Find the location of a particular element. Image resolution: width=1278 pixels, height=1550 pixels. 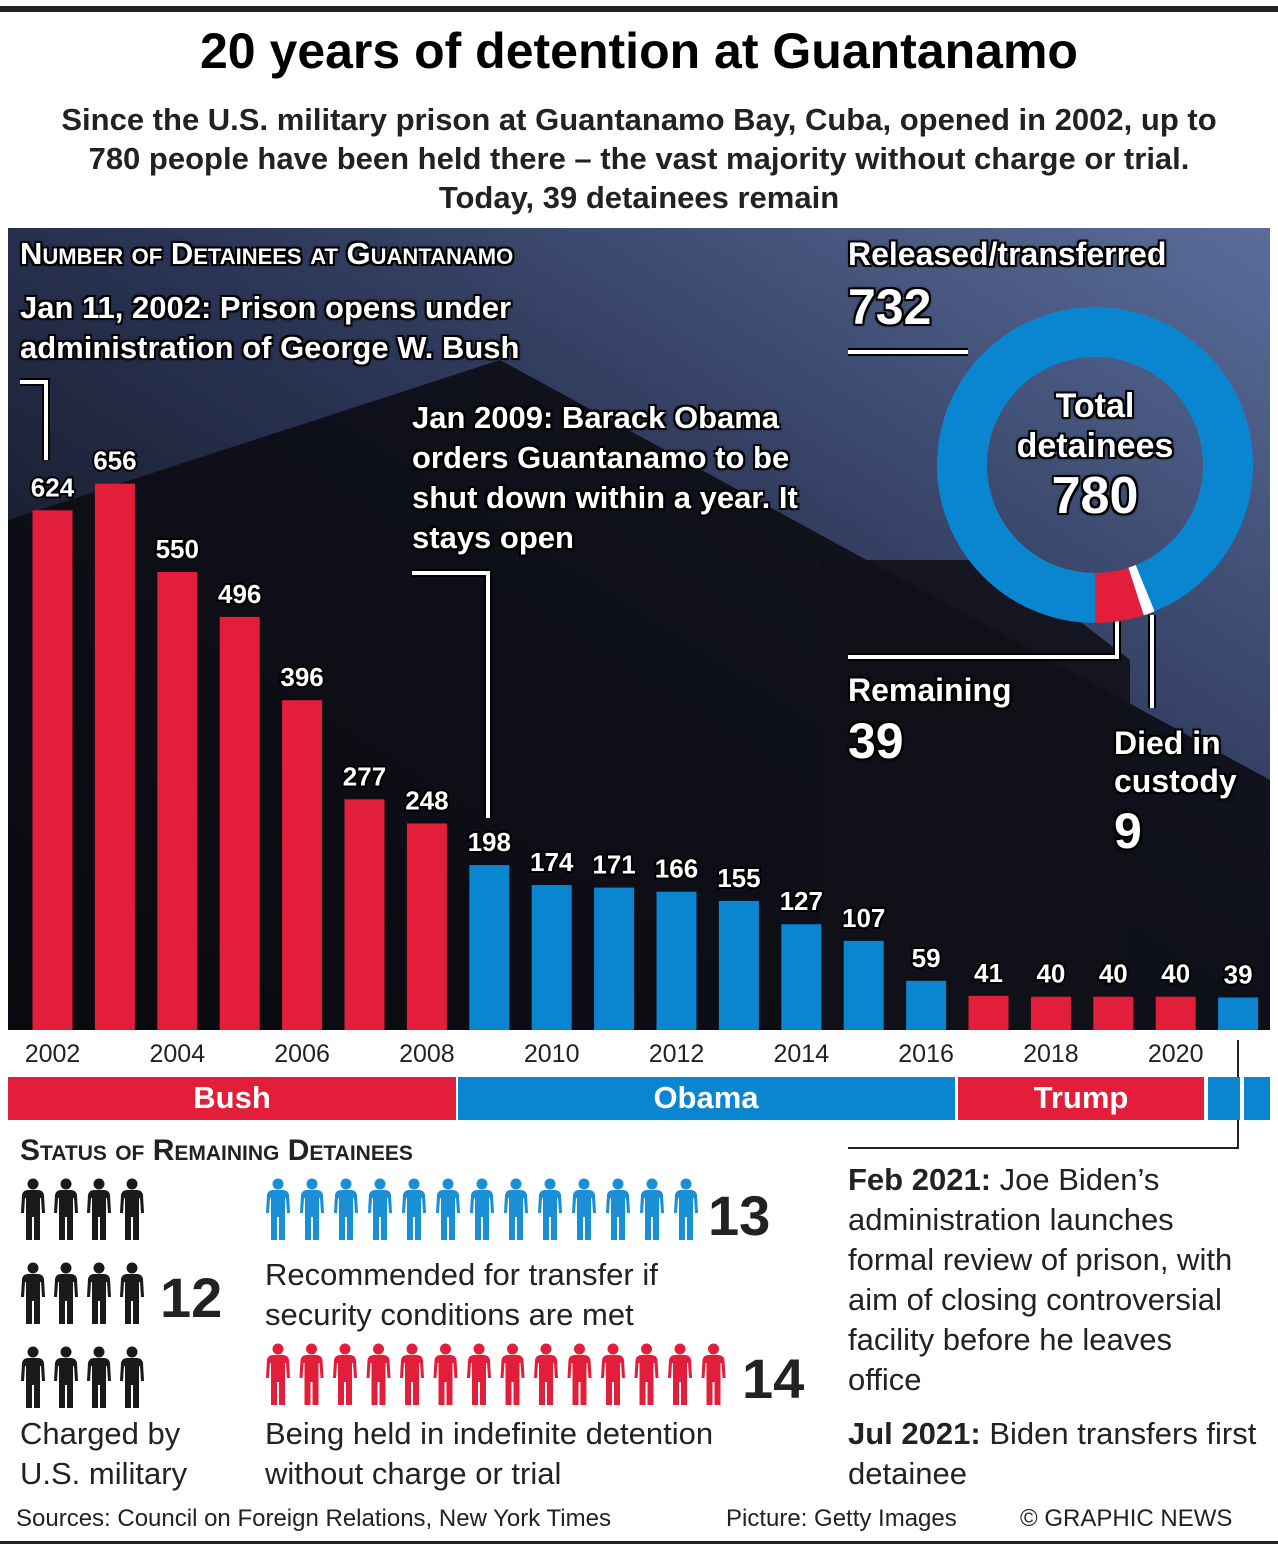

donut-value: 732 is located at coordinates (890, 307).